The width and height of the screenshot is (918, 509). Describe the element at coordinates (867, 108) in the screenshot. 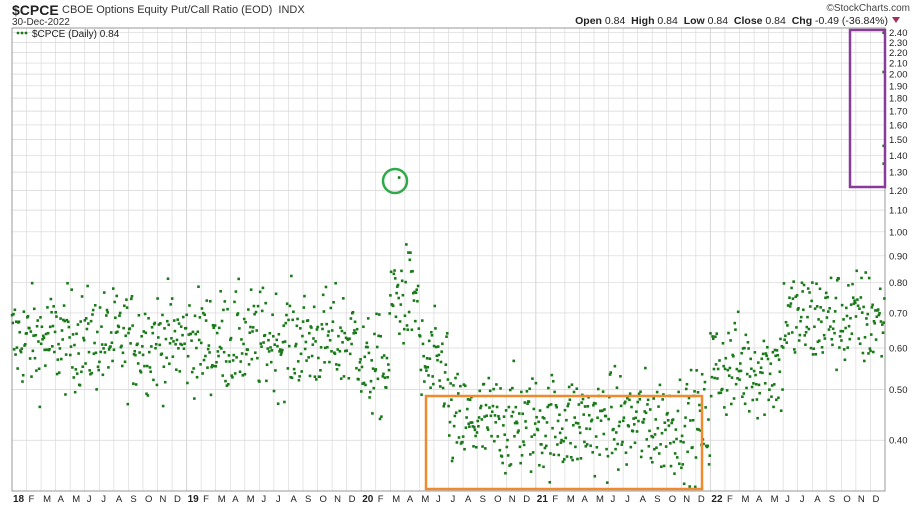

I see `spike-highlight-box` at that location.